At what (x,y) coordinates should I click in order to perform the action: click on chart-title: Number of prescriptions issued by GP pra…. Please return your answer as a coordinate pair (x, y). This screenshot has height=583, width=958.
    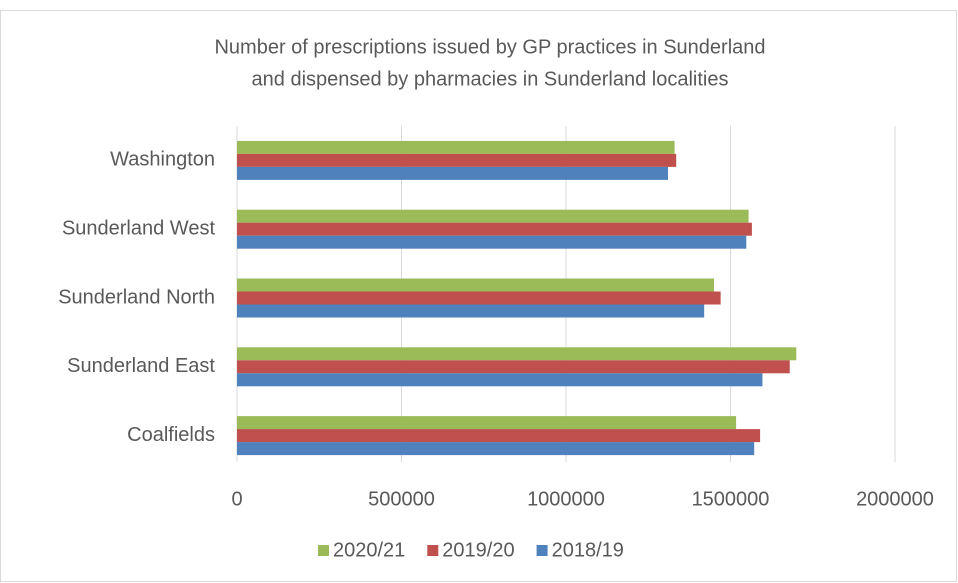
    Looking at the image, I should click on (489, 47).